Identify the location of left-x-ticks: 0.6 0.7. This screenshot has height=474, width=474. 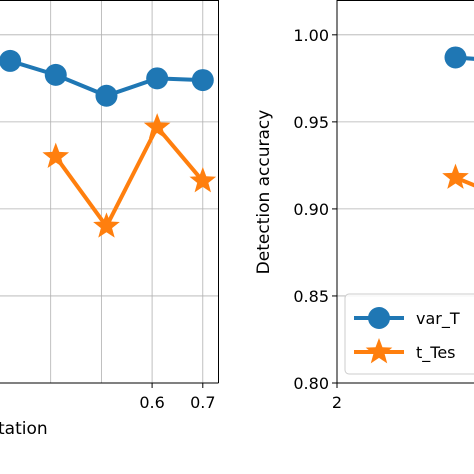
(177, 397).